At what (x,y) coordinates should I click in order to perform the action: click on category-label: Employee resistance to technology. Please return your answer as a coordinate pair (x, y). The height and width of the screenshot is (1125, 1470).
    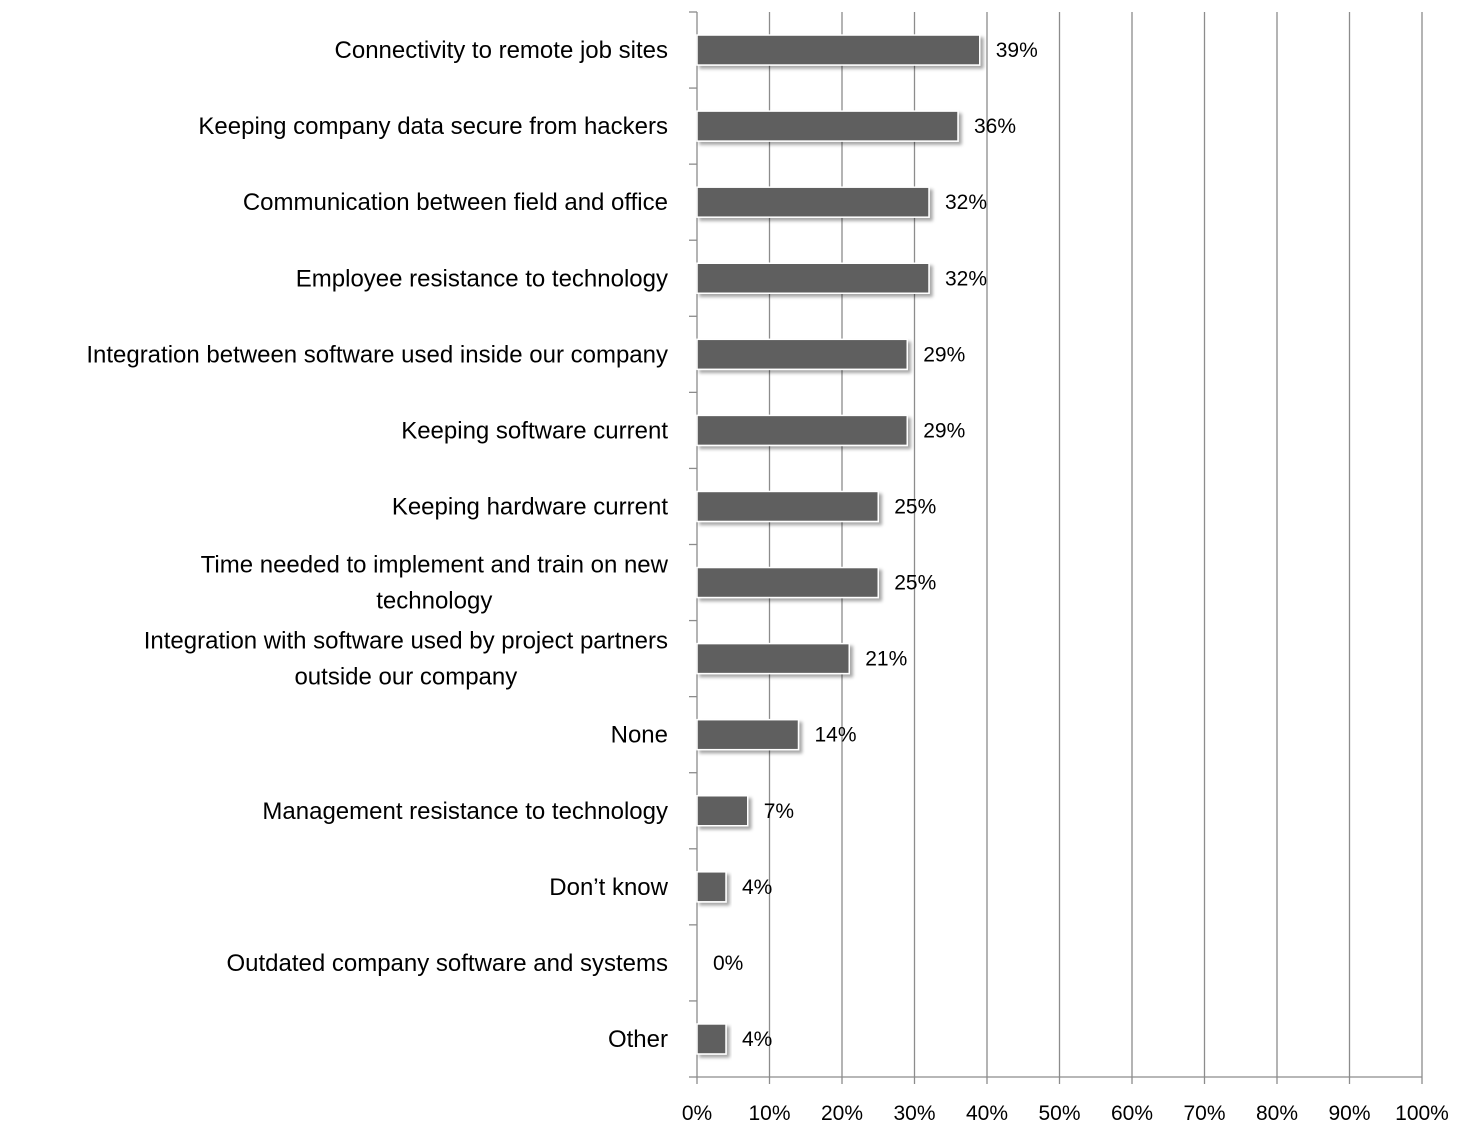
    Looking at the image, I should click on (482, 278).